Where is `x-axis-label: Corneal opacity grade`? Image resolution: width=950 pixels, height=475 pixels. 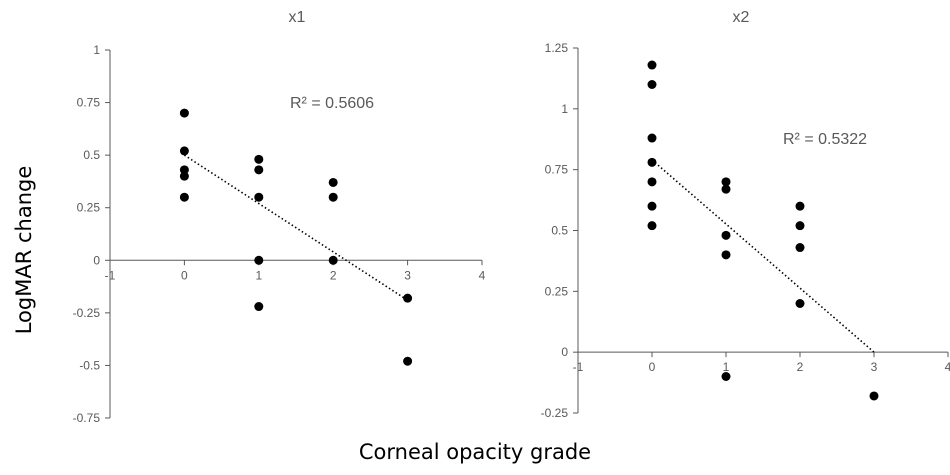 x-axis-label: Corneal opacity grade is located at coordinates (475, 452).